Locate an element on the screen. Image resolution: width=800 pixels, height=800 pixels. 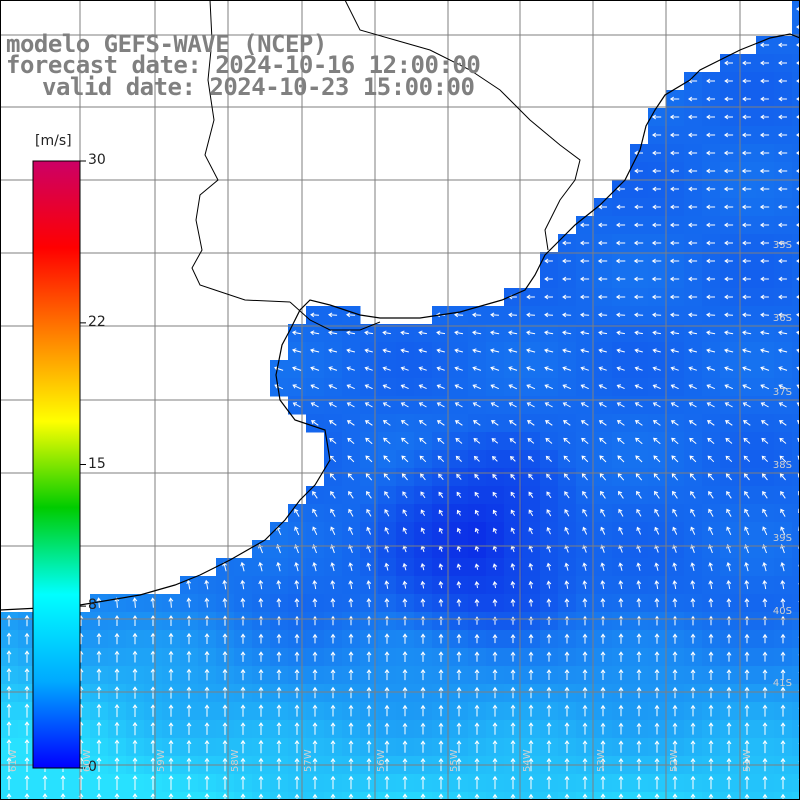
longitude-label: 61W is located at coordinates (13, 760).